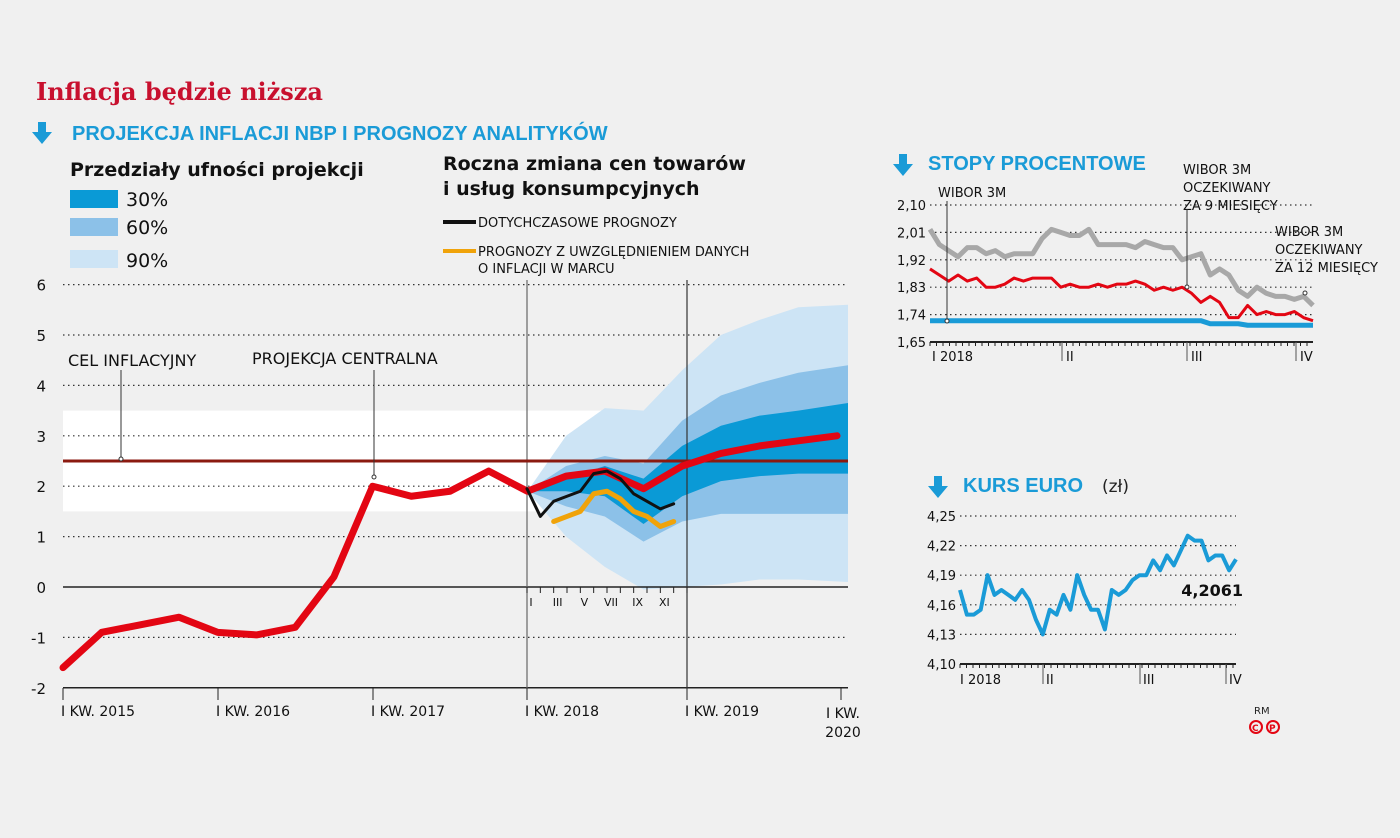  What do you see at coordinates (546, 269) in the screenshot?
I see `legend-label-march-2: O INFLACJI W MARCU` at bounding box center [546, 269].